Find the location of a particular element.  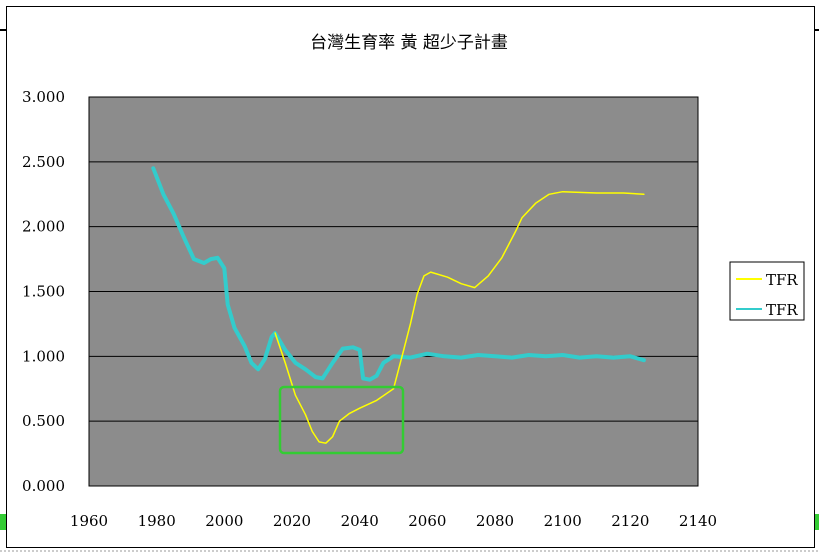

y-tick-label: 1.500 is located at coordinates (43, 292).